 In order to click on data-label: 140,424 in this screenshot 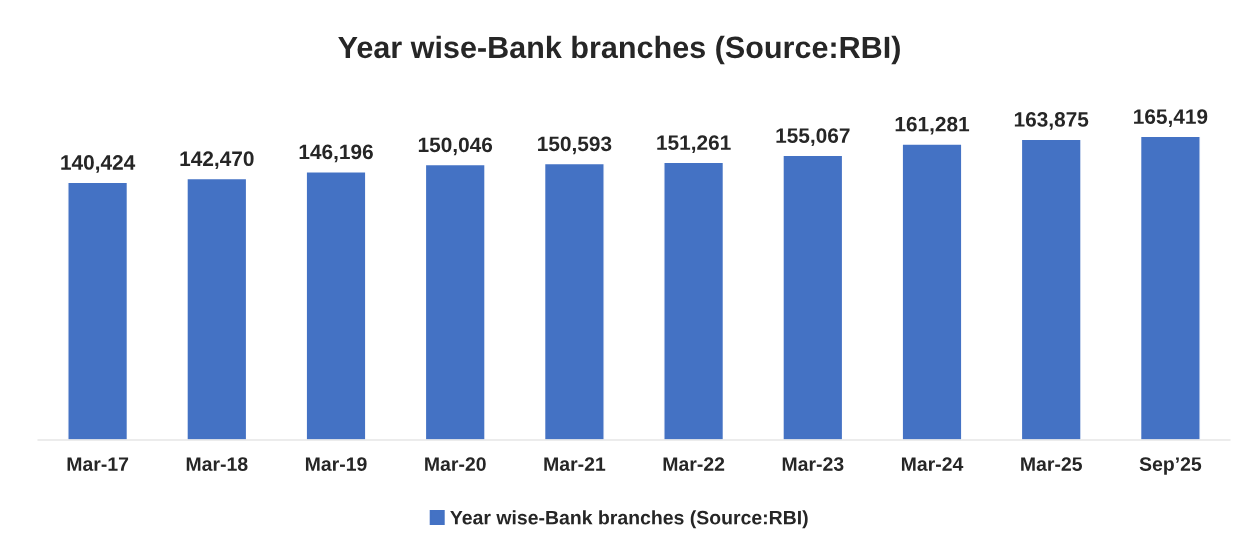, I will do `click(98, 164)`.